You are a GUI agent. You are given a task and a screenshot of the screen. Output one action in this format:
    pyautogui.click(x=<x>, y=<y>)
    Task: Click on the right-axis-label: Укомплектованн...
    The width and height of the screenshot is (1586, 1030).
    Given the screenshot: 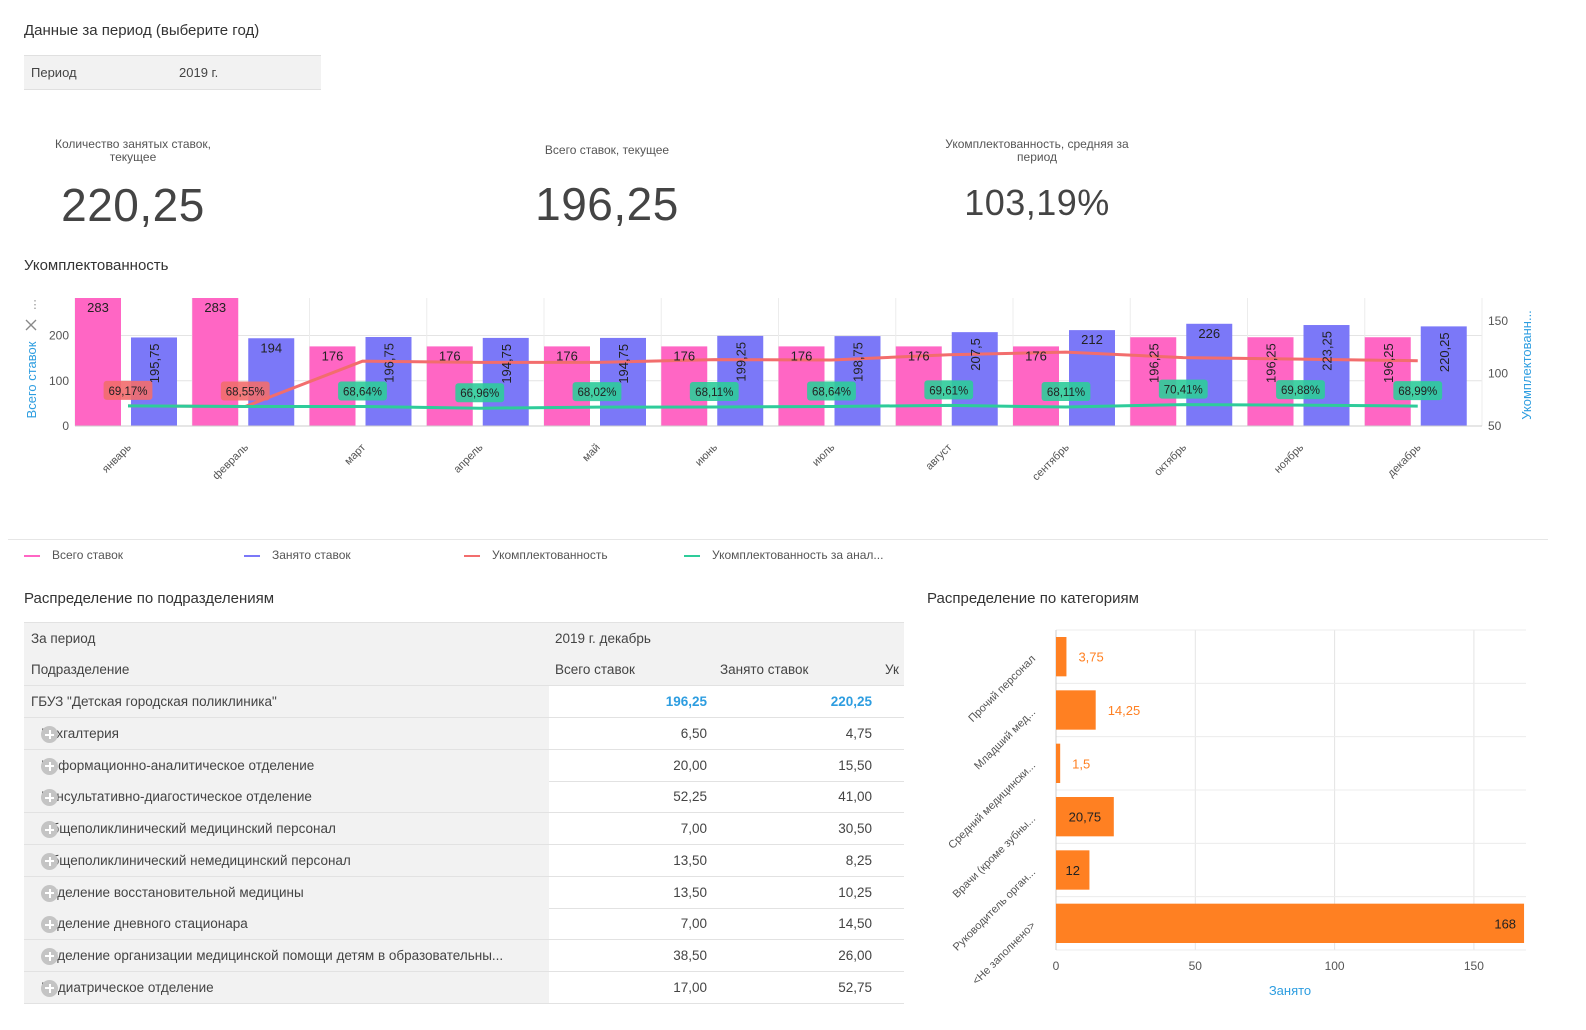 What is the action you would take?
    pyautogui.click(x=1526, y=365)
    